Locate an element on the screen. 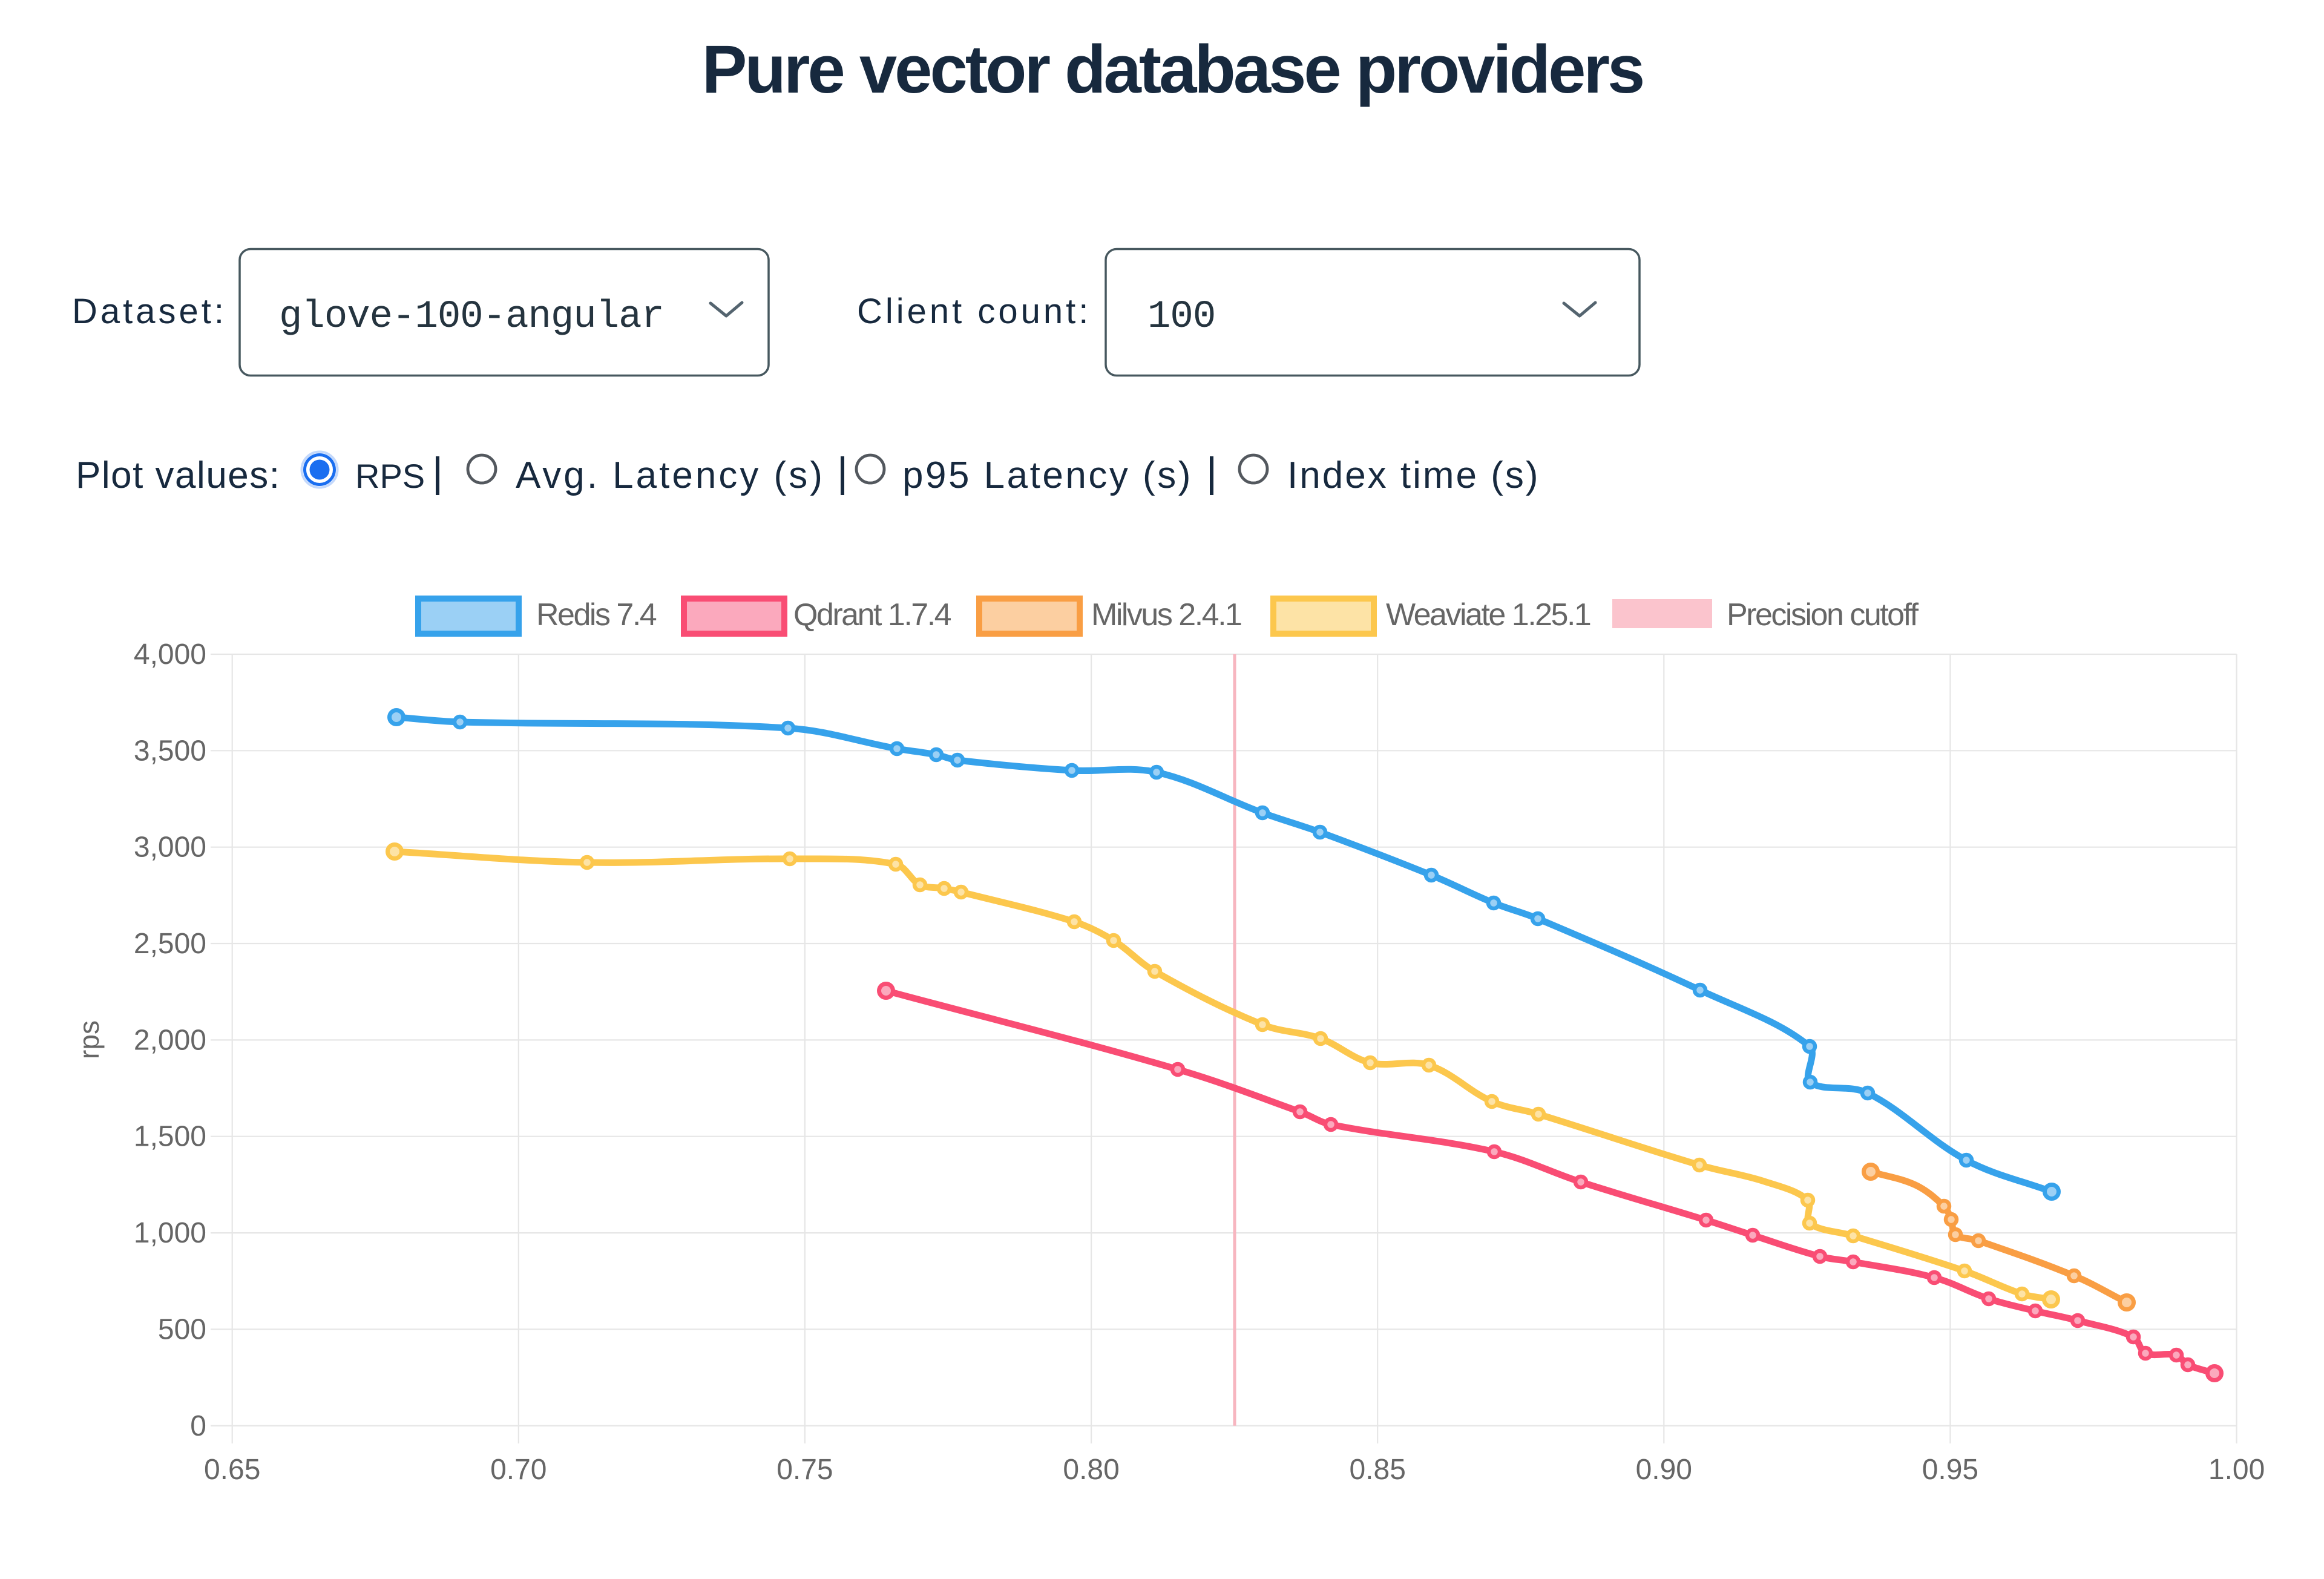 Image resolution: width=2324 pixels, height=1579 pixels. svg-text: 0.85 is located at coordinates (1377, 1470).